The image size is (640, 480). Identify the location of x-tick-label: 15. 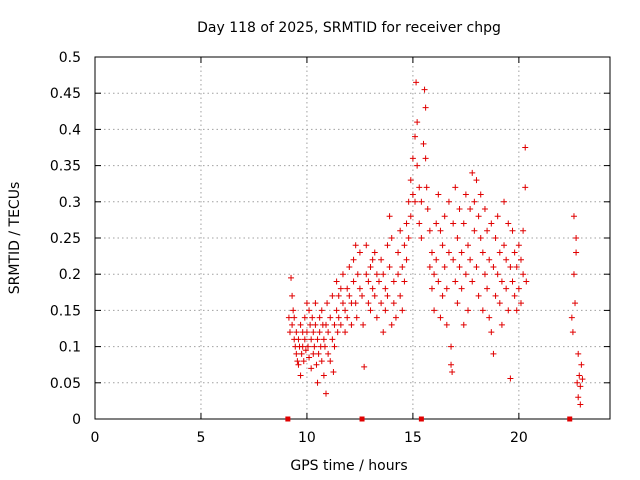
(413, 438).